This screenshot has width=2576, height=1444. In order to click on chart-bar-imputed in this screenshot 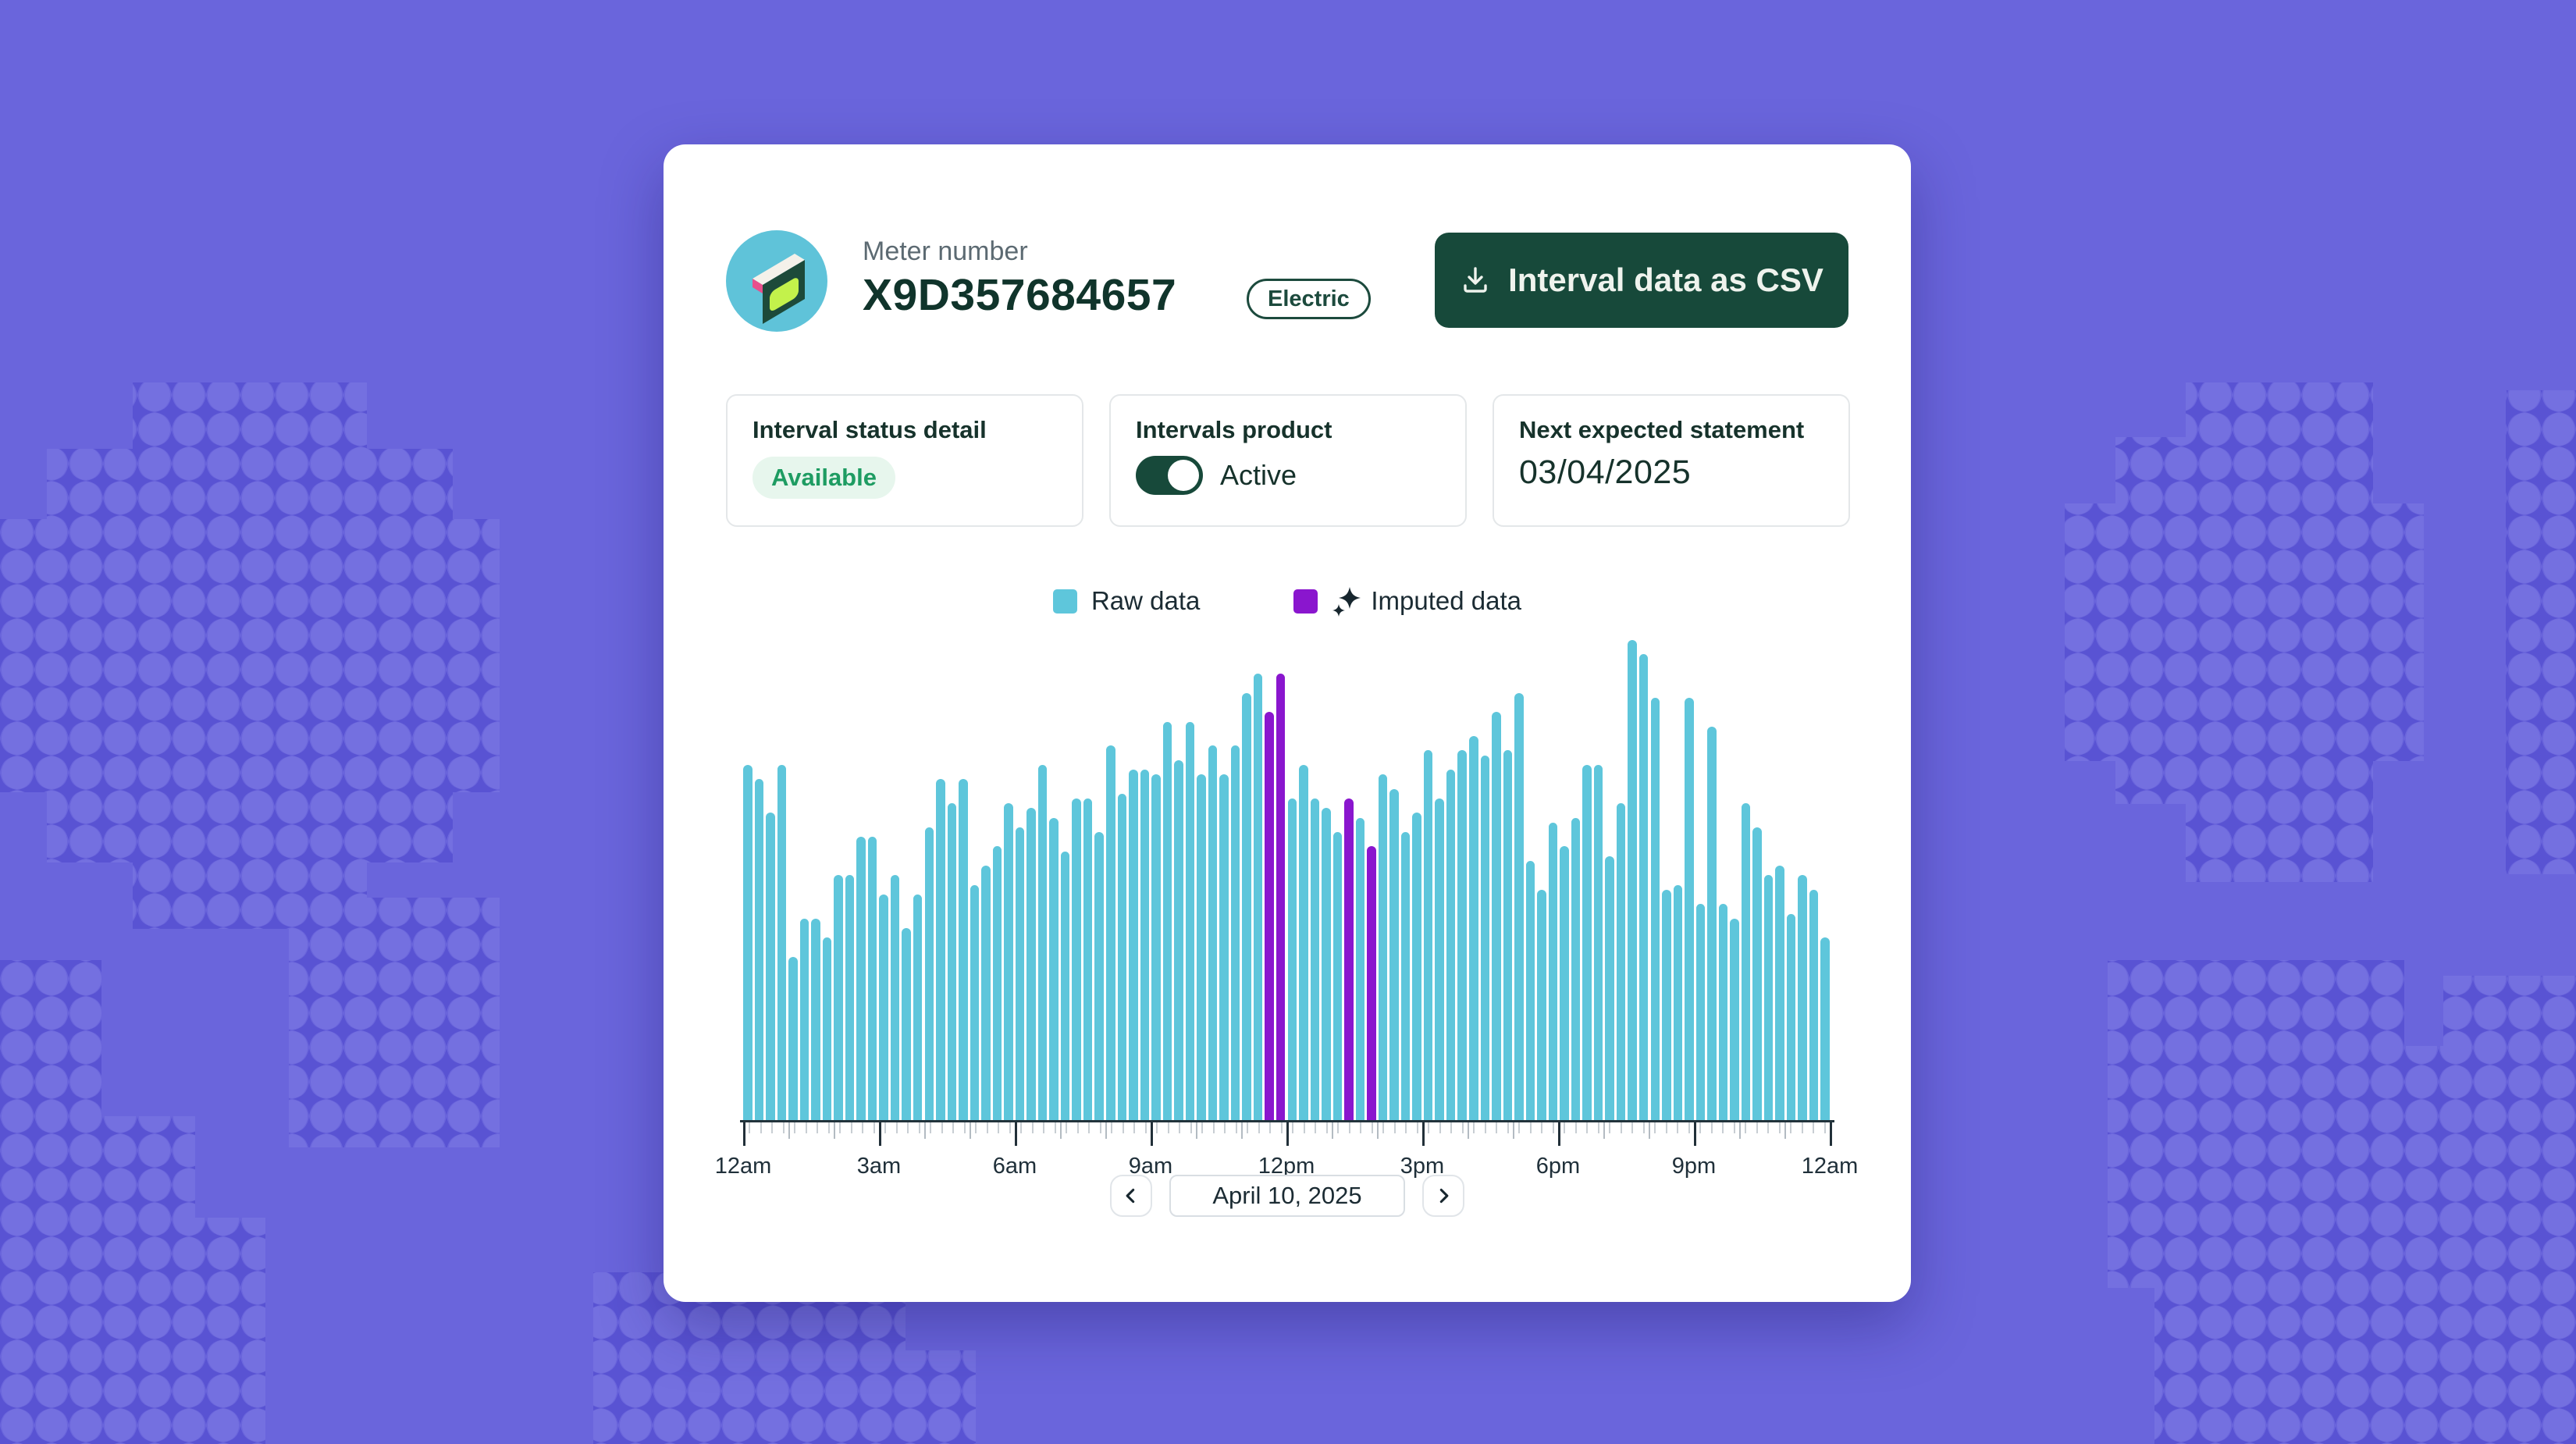, I will do `click(1269, 916)`.